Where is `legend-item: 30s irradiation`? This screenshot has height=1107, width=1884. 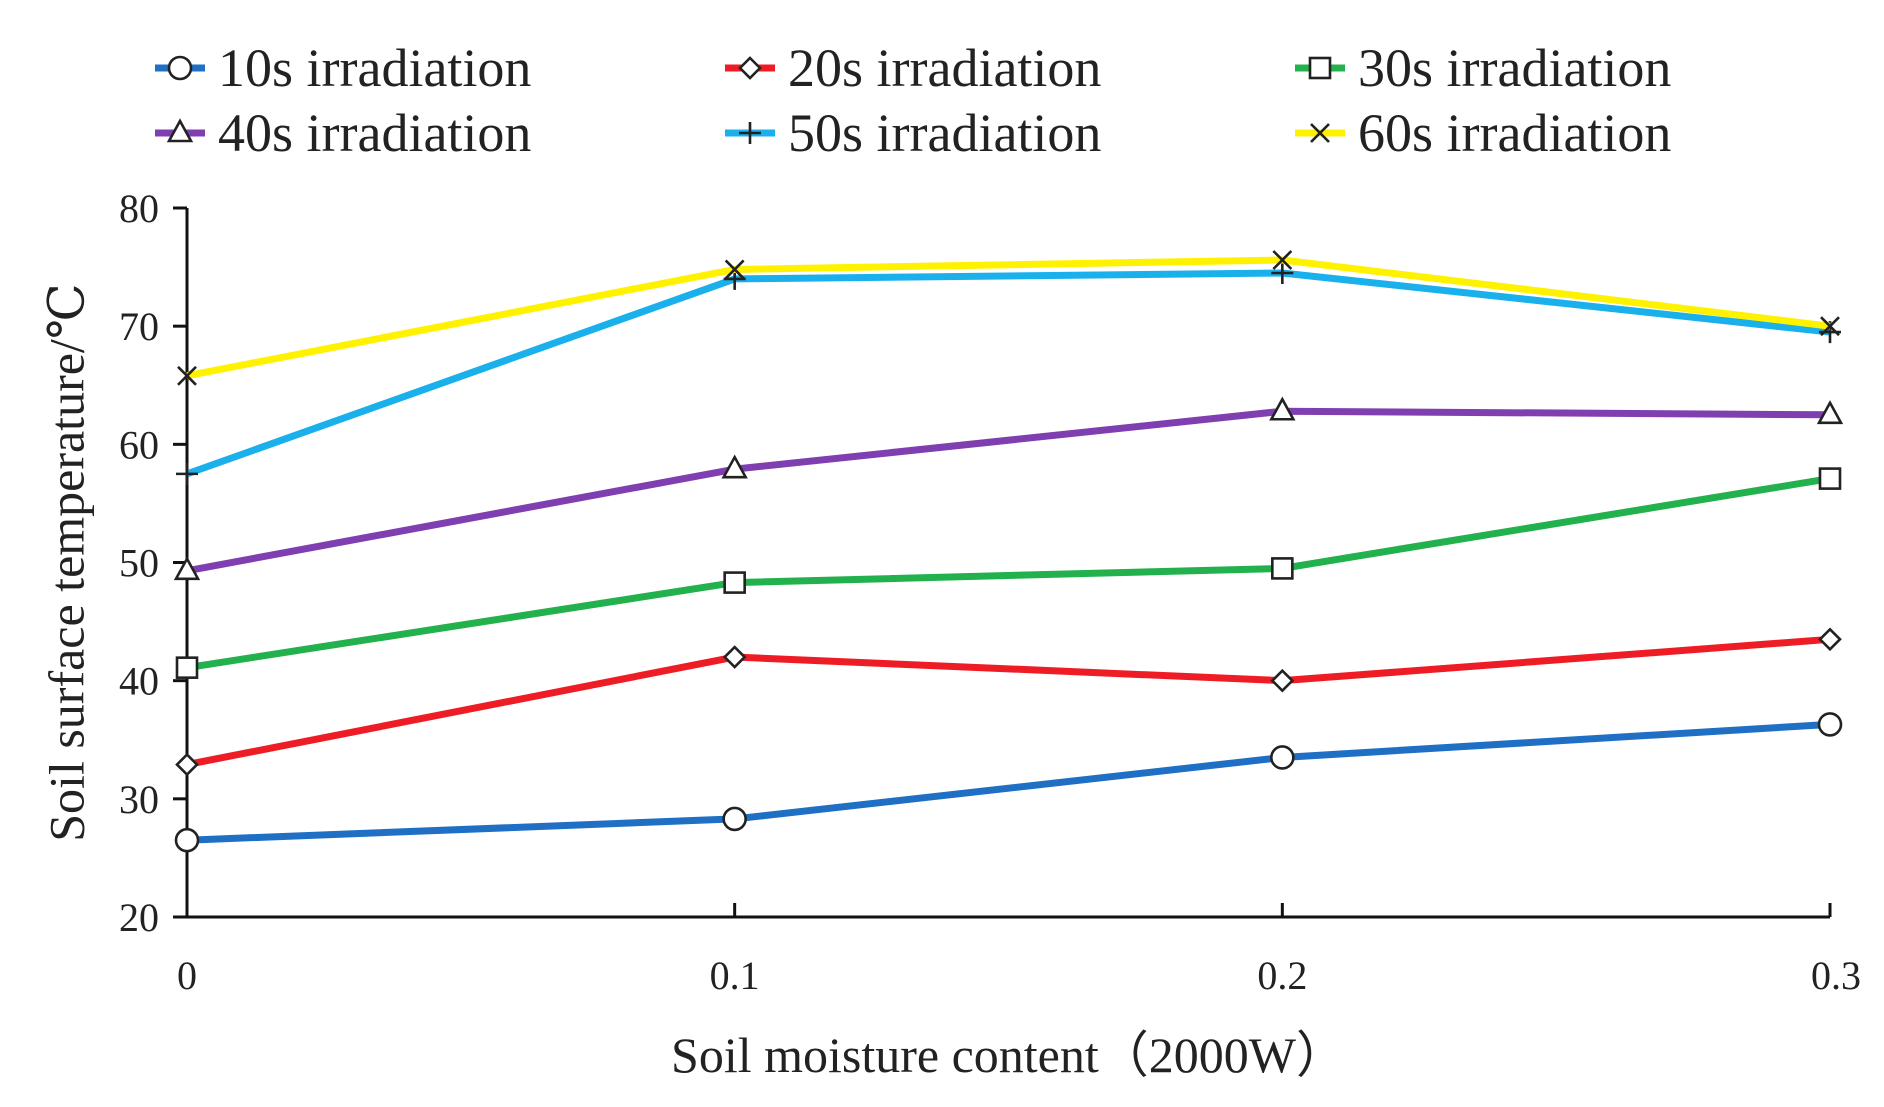
legend-item: 30s irradiation is located at coordinates (1483, 68).